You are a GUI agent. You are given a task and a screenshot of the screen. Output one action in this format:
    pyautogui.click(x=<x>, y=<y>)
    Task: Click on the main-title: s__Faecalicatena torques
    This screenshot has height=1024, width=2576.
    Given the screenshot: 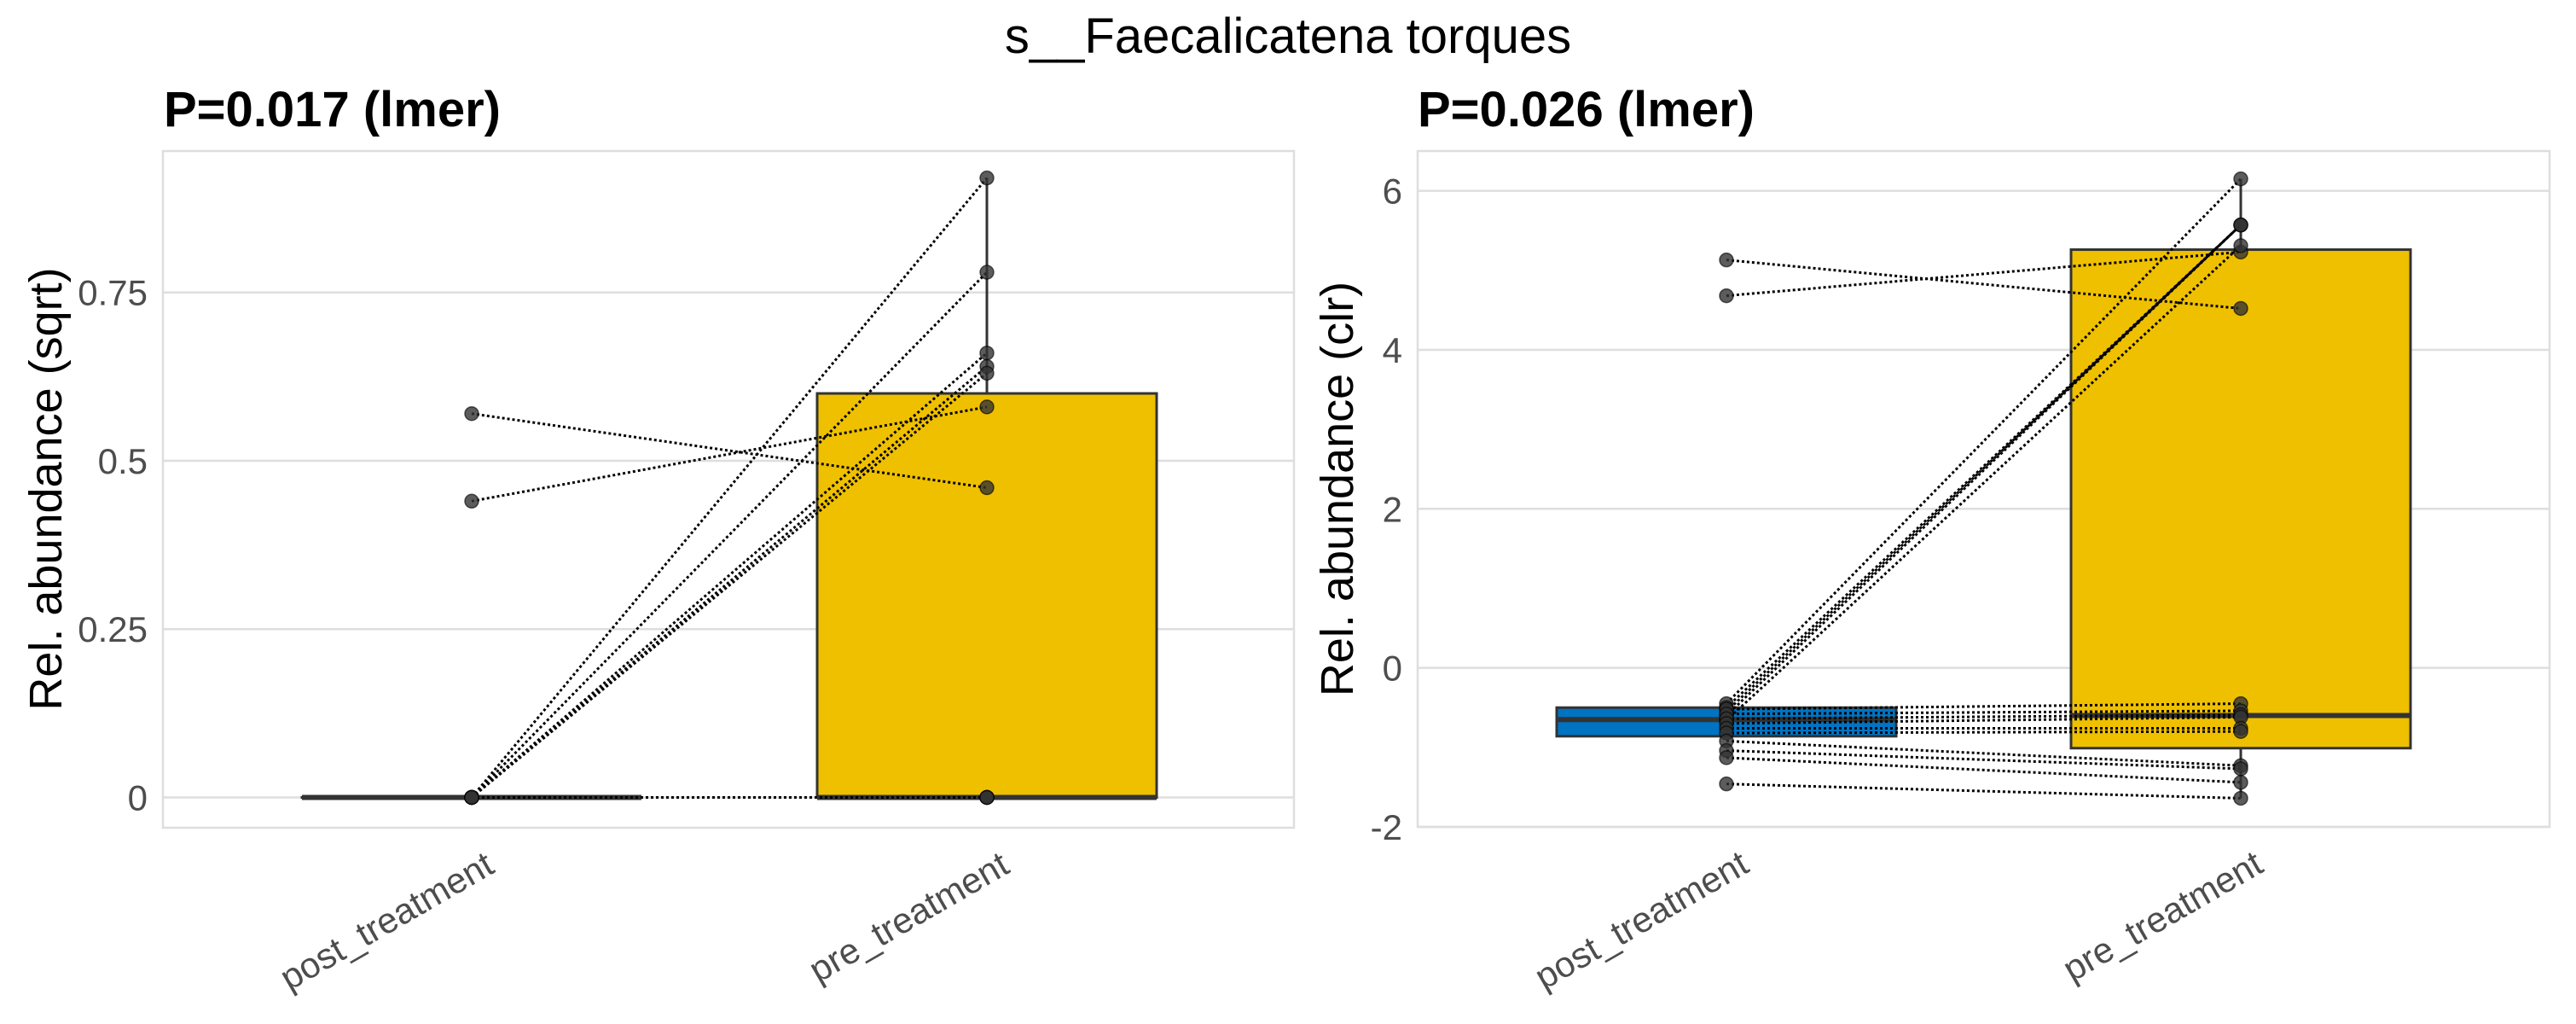 What is the action you would take?
    pyautogui.click(x=1288, y=36)
    